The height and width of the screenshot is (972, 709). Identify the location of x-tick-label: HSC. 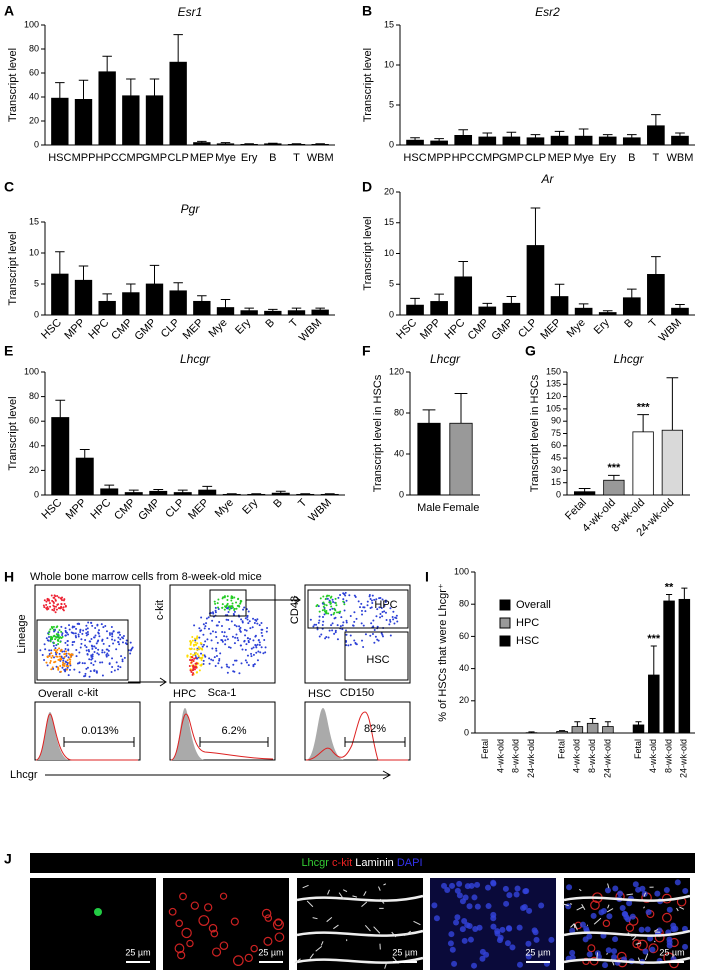
(414, 158).